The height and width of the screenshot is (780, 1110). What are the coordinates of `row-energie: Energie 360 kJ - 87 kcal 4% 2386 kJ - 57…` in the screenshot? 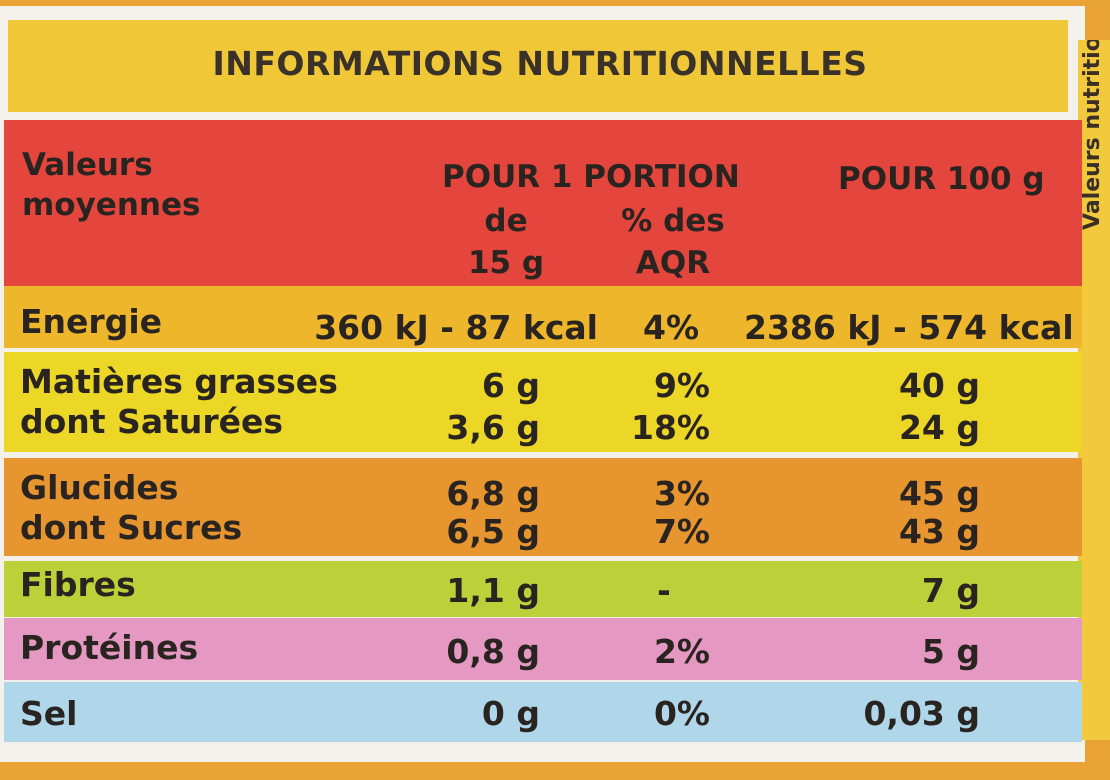 It's located at (543, 317).